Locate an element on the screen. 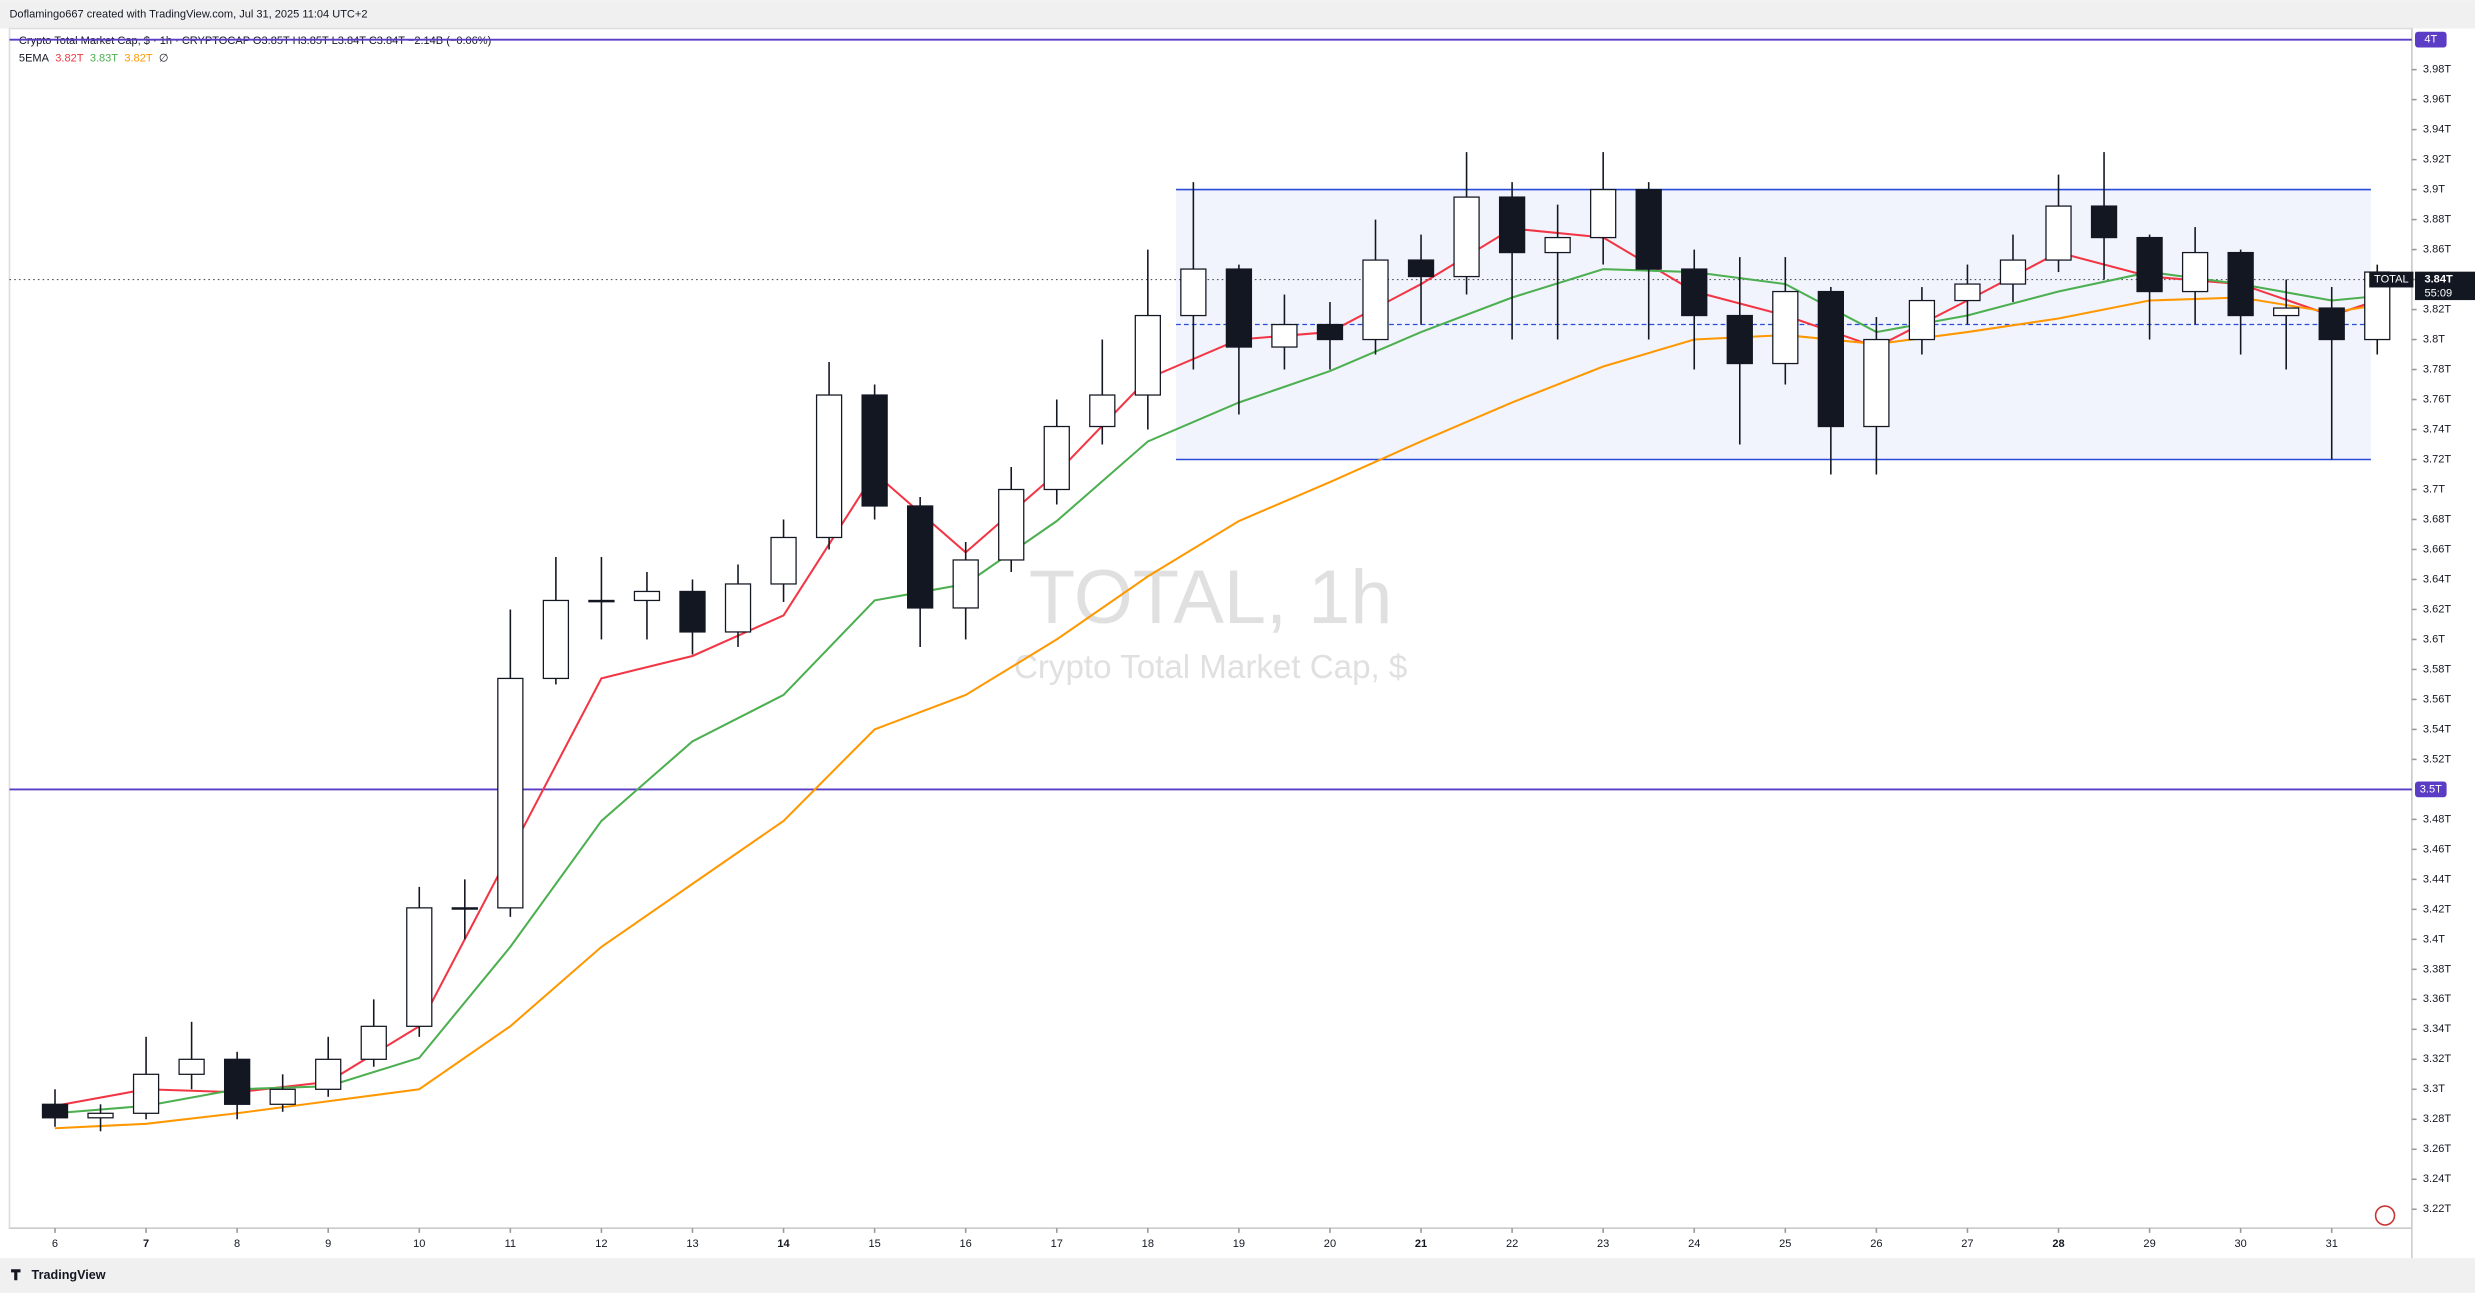 Image resolution: width=2475 pixels, height=1293 pixels. x-tick-label: 16 is located at coordinates (966, 1244).